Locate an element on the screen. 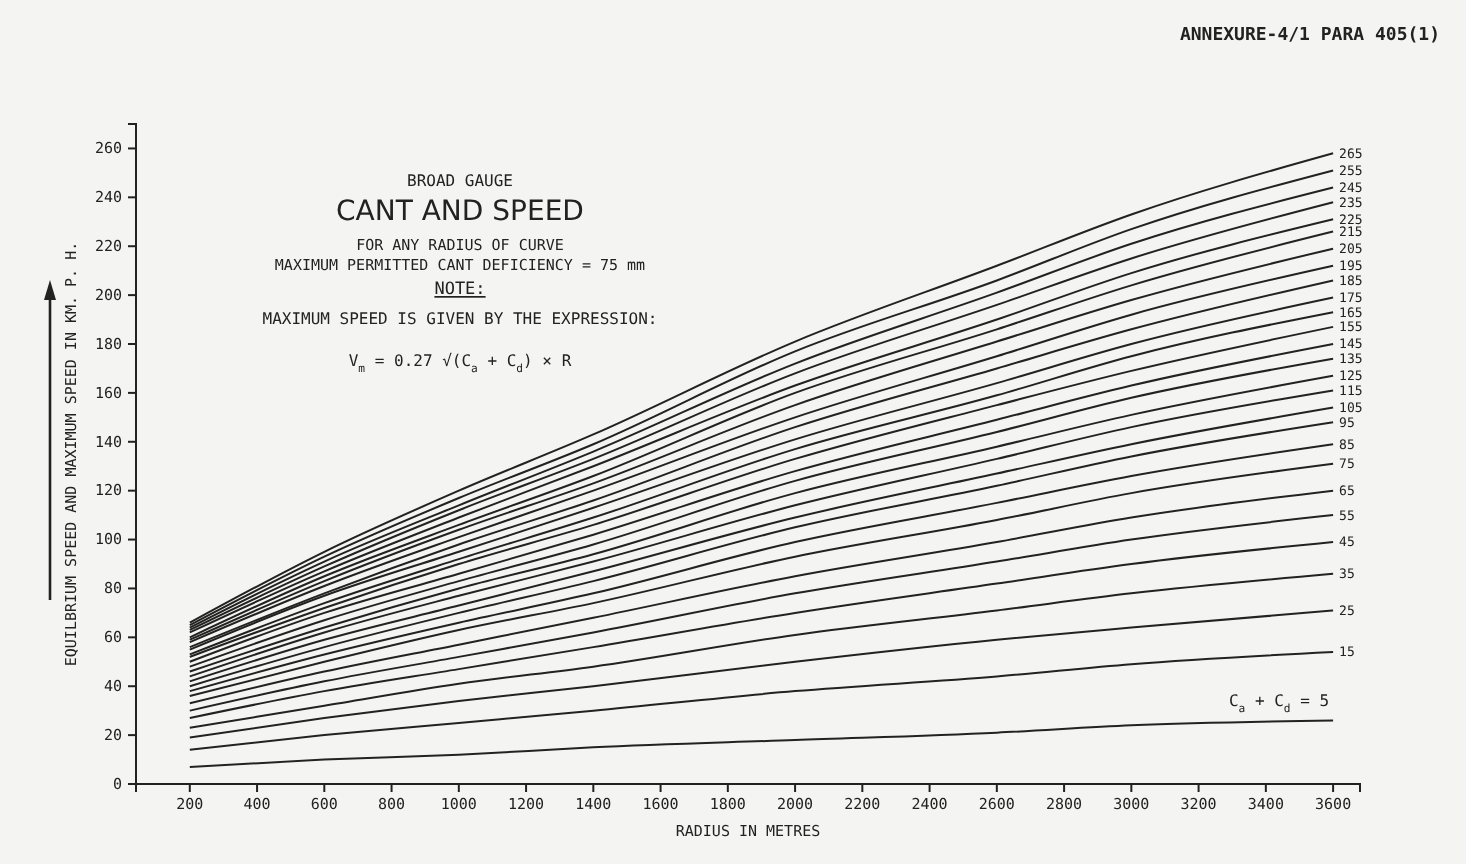  text: BROAD GAUGE is located at coordinates (460, 181).